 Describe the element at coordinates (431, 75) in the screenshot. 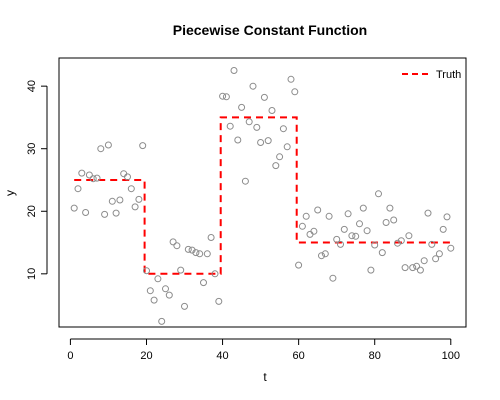

I see `legend: Truth` at that location.